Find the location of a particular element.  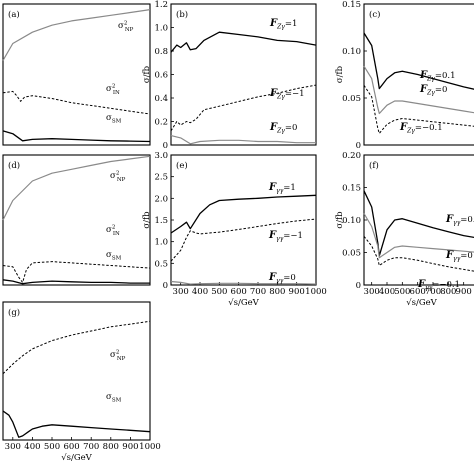

panel-b-y-tick-label: 0.6 is located at coordinates (161, 76).